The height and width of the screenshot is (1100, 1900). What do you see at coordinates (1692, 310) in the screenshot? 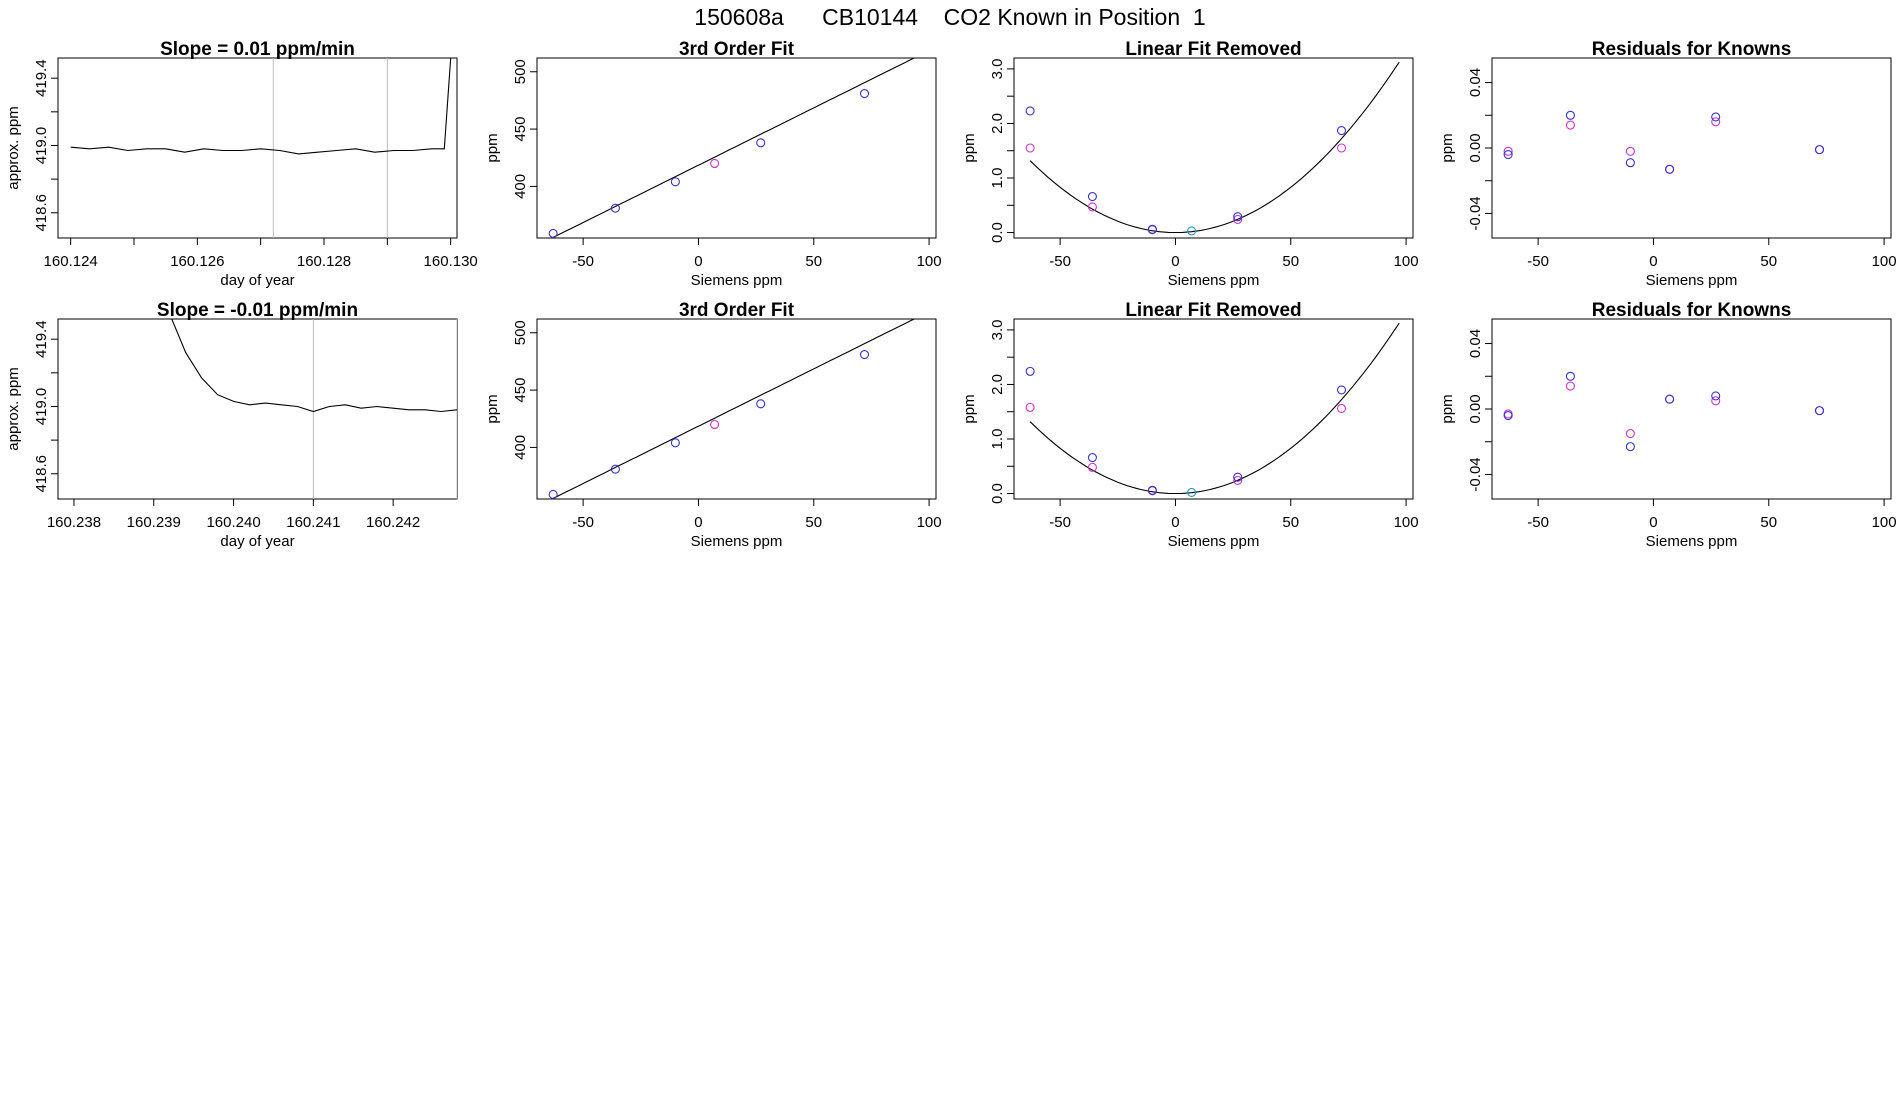
I see `plot-title: Residuals for Knowns` at bounding box center [1692, 310].